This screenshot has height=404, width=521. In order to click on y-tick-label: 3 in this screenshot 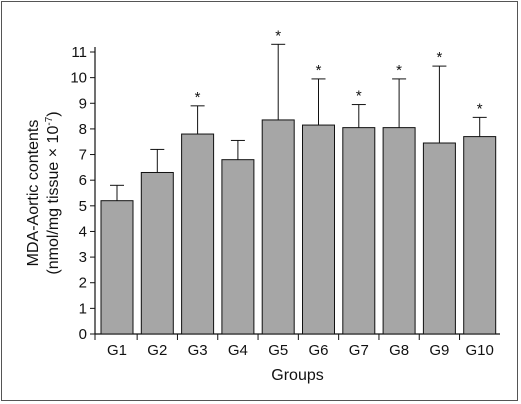, I will do `click(83, 257)`.